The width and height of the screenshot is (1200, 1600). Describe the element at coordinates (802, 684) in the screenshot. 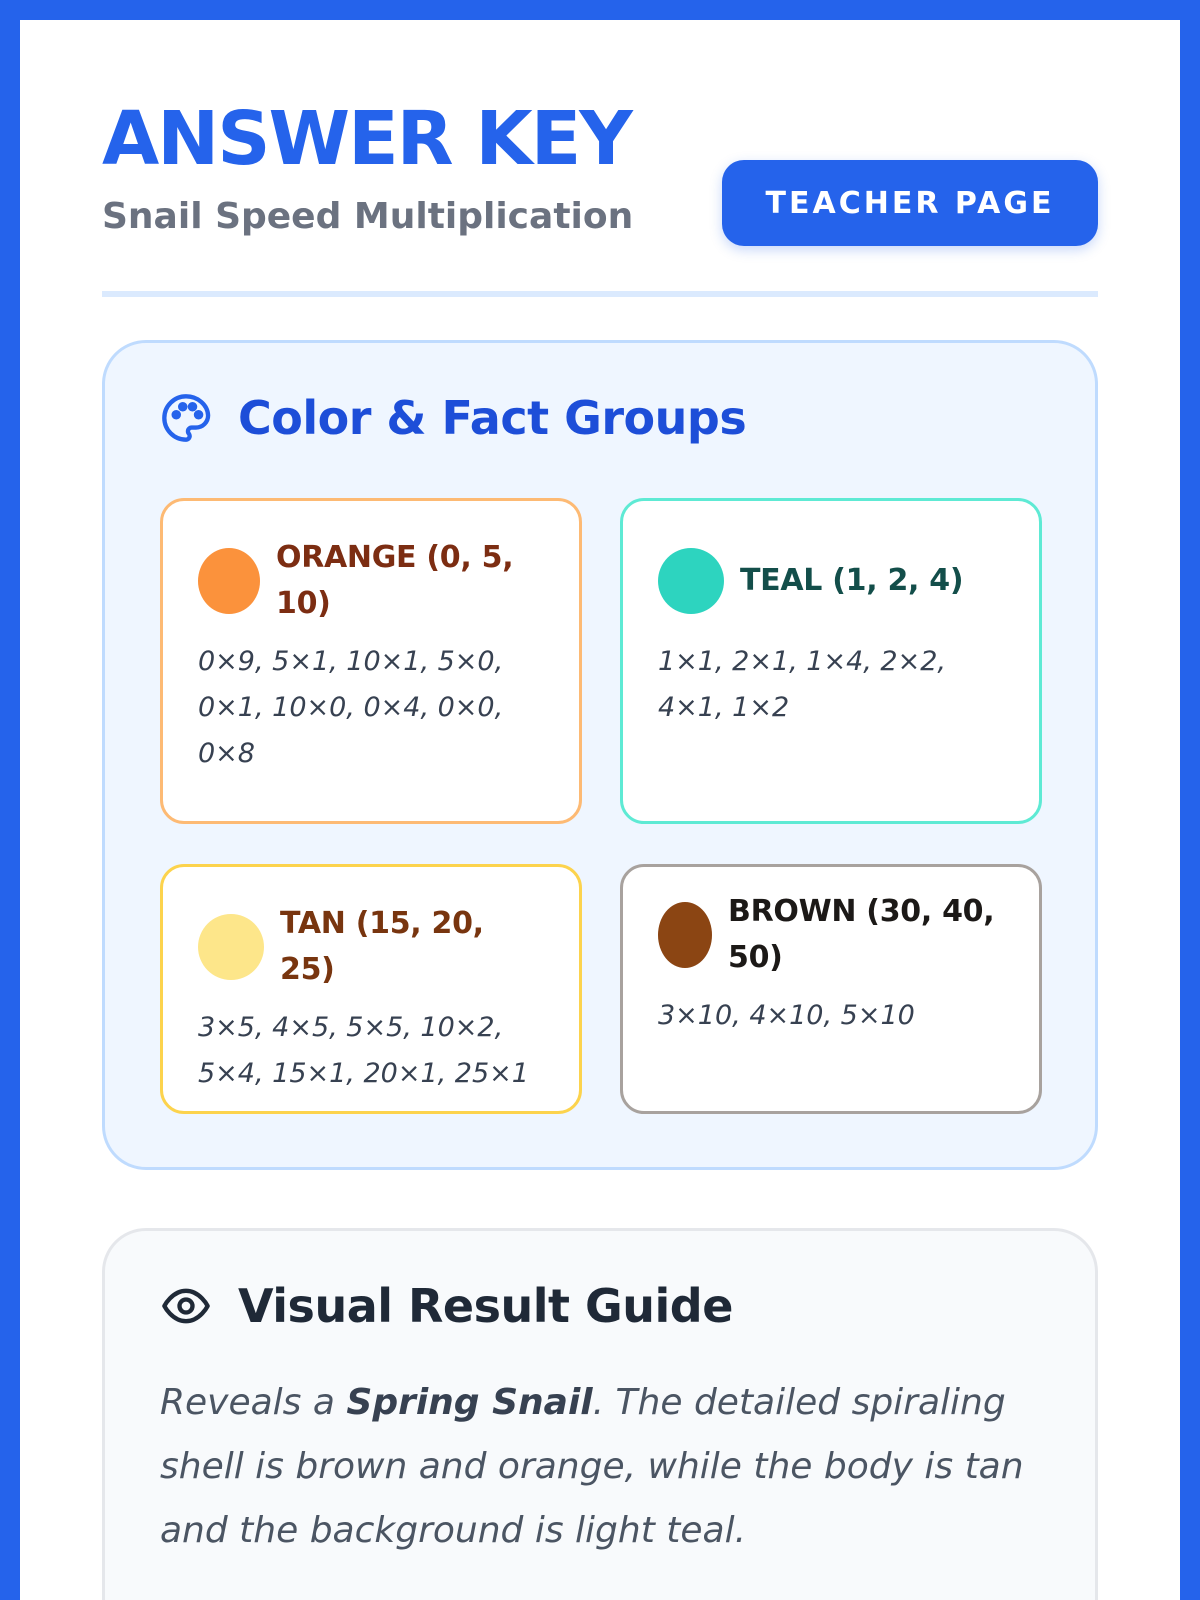

I see `color-group-facts: 1×1, 2×1, 1×4, 2×2, 4×1, 1×2` at that location.